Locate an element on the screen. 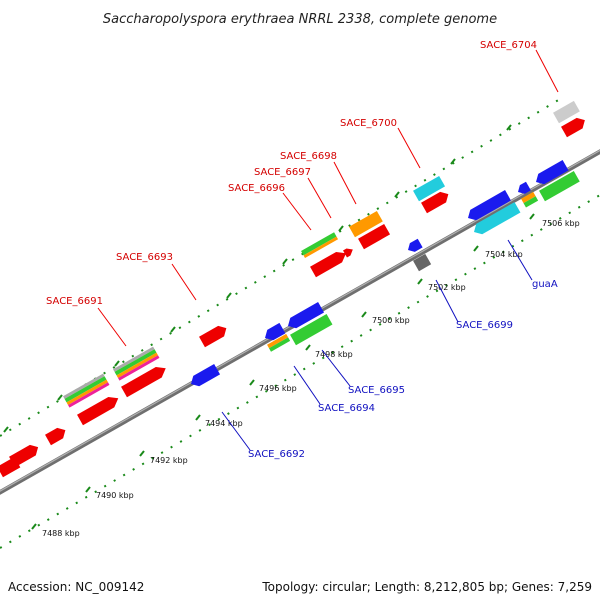 The width and height of the screenshot is (600, 600). tick-label: 7490 kbp is located at coordinates (115, 495).